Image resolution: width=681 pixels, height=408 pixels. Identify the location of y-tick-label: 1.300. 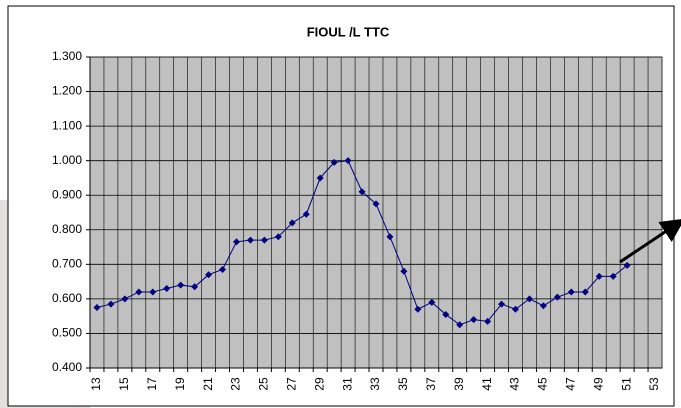
(67, 56).